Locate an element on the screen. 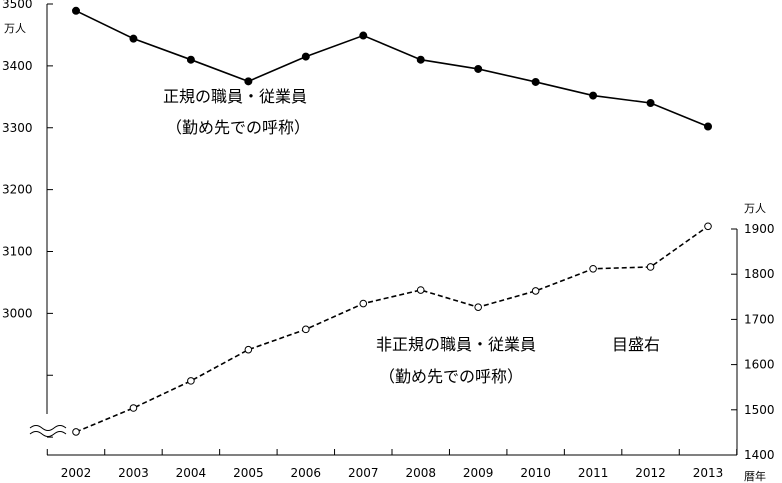 The width and height of the screenshot is (782, 483). left-tick-label-3400: 3400 is located at coordinates (17, 66).